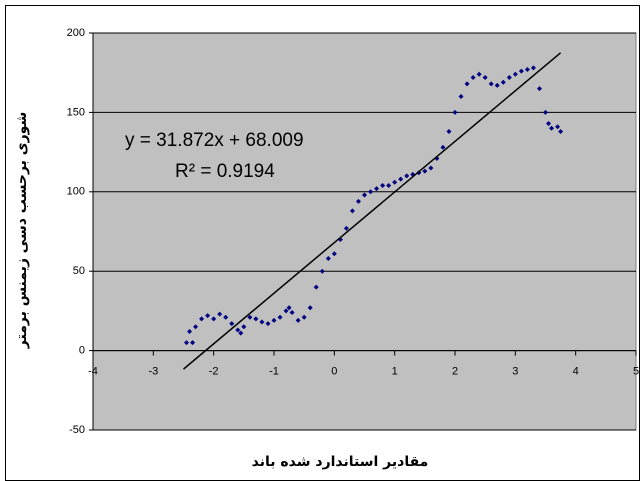  Describe the element at coordinates (395, 372) in the screenshot. I see `x-tick-label: 1` at that location.